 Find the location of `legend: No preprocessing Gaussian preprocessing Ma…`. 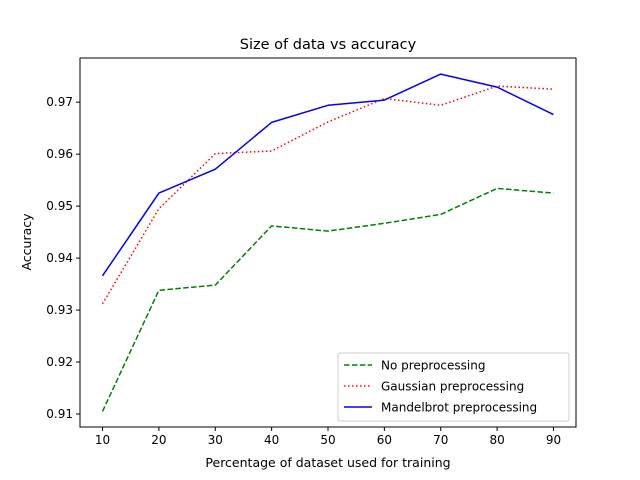

legend: No preprocessing Gaussian preprocessing Ma… is located at coordinates (453, 387).